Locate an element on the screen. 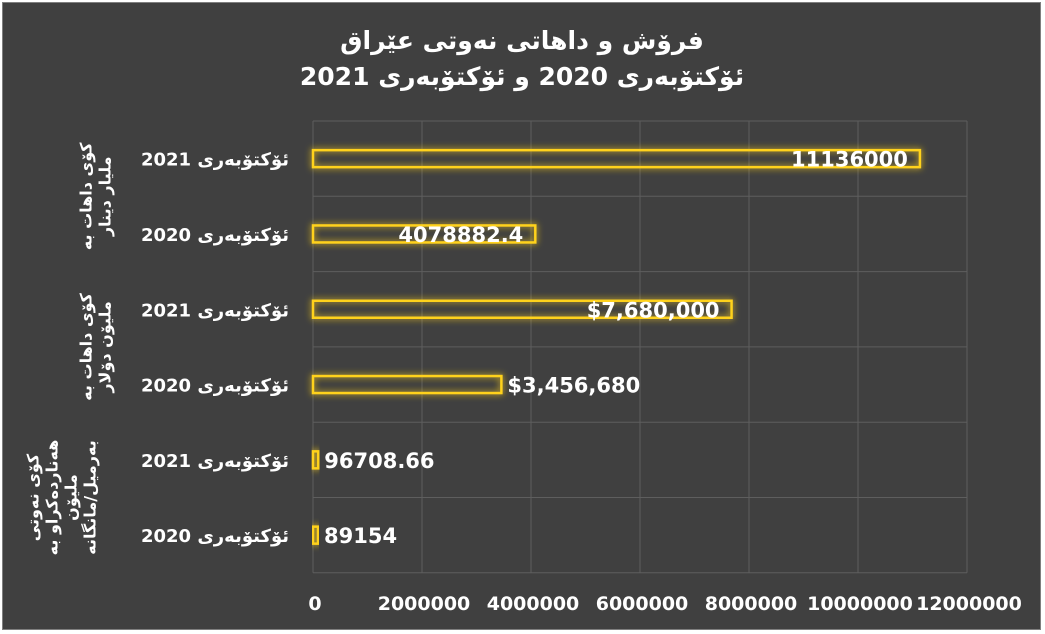  group-label: ملیار دینار is located at coordinates (105, 196).